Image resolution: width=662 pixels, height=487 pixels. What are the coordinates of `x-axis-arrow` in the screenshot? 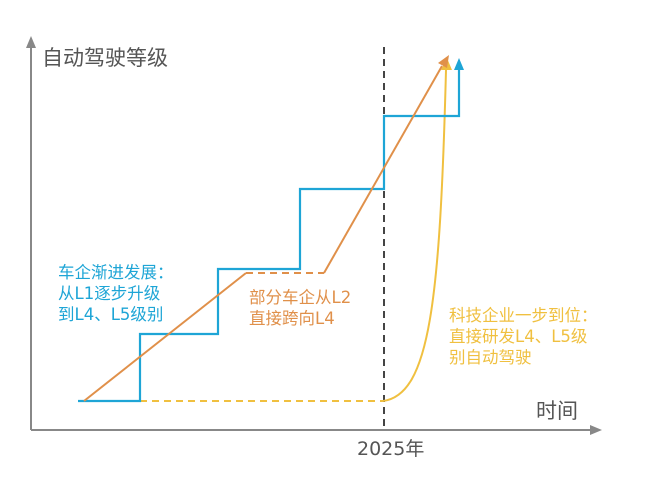 It's located at (596, 430).